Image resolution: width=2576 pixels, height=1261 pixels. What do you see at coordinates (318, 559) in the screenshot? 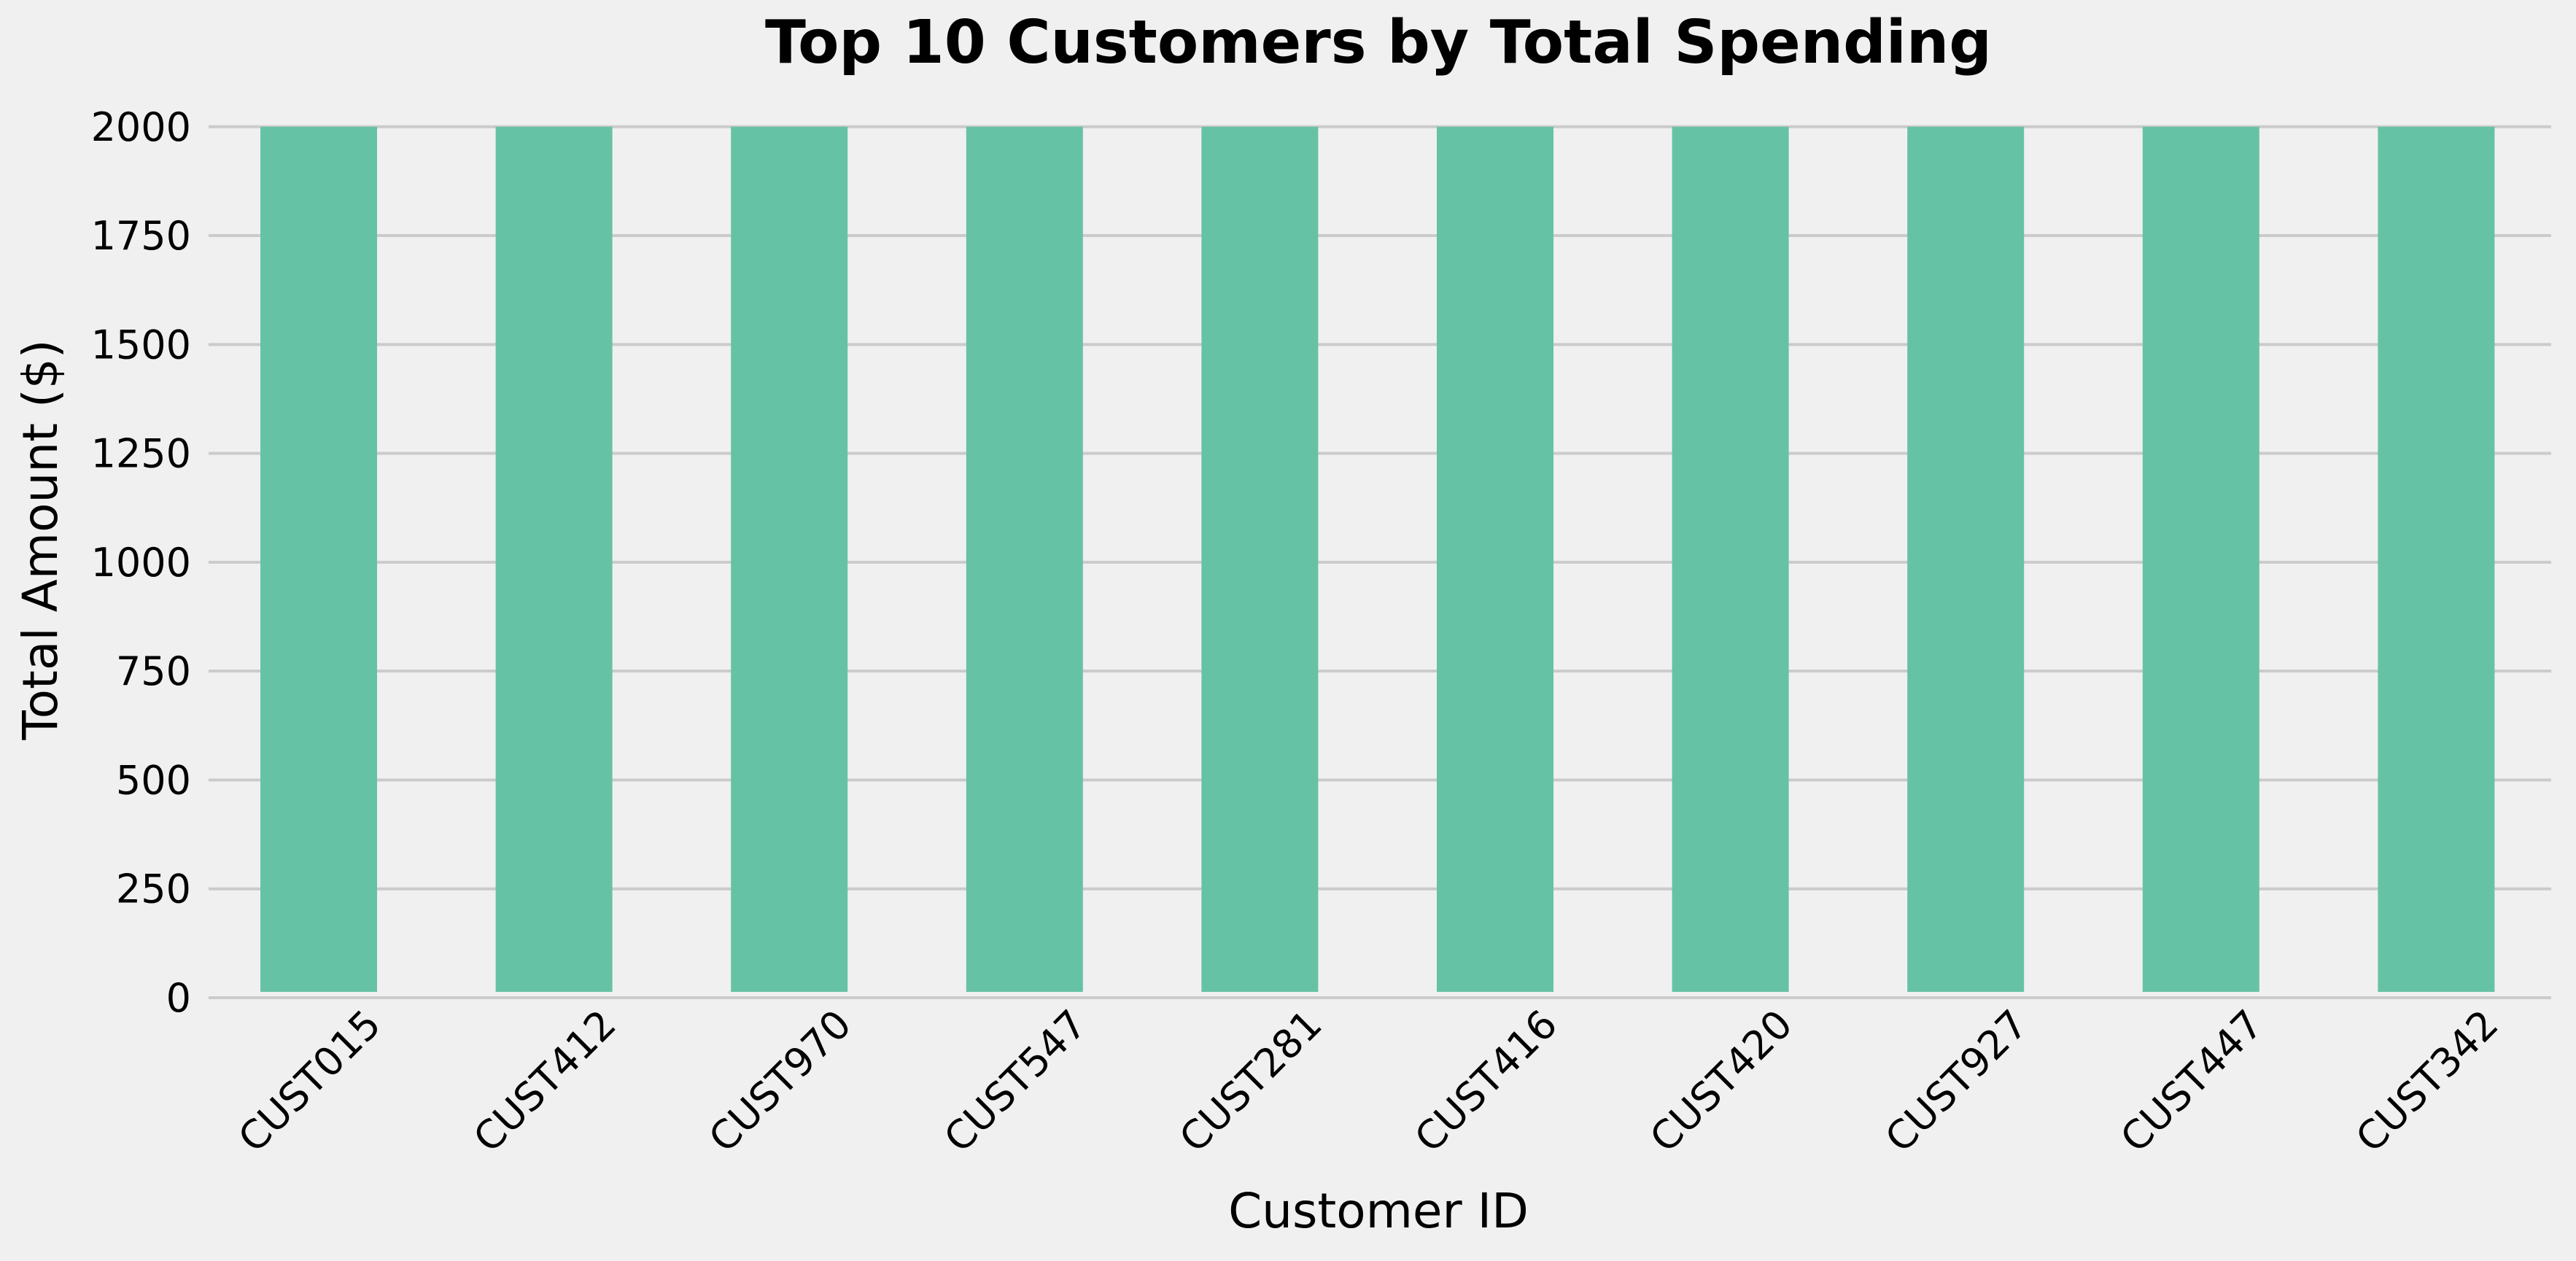
I see `bar-cust015` at bounding box center [318, 559].